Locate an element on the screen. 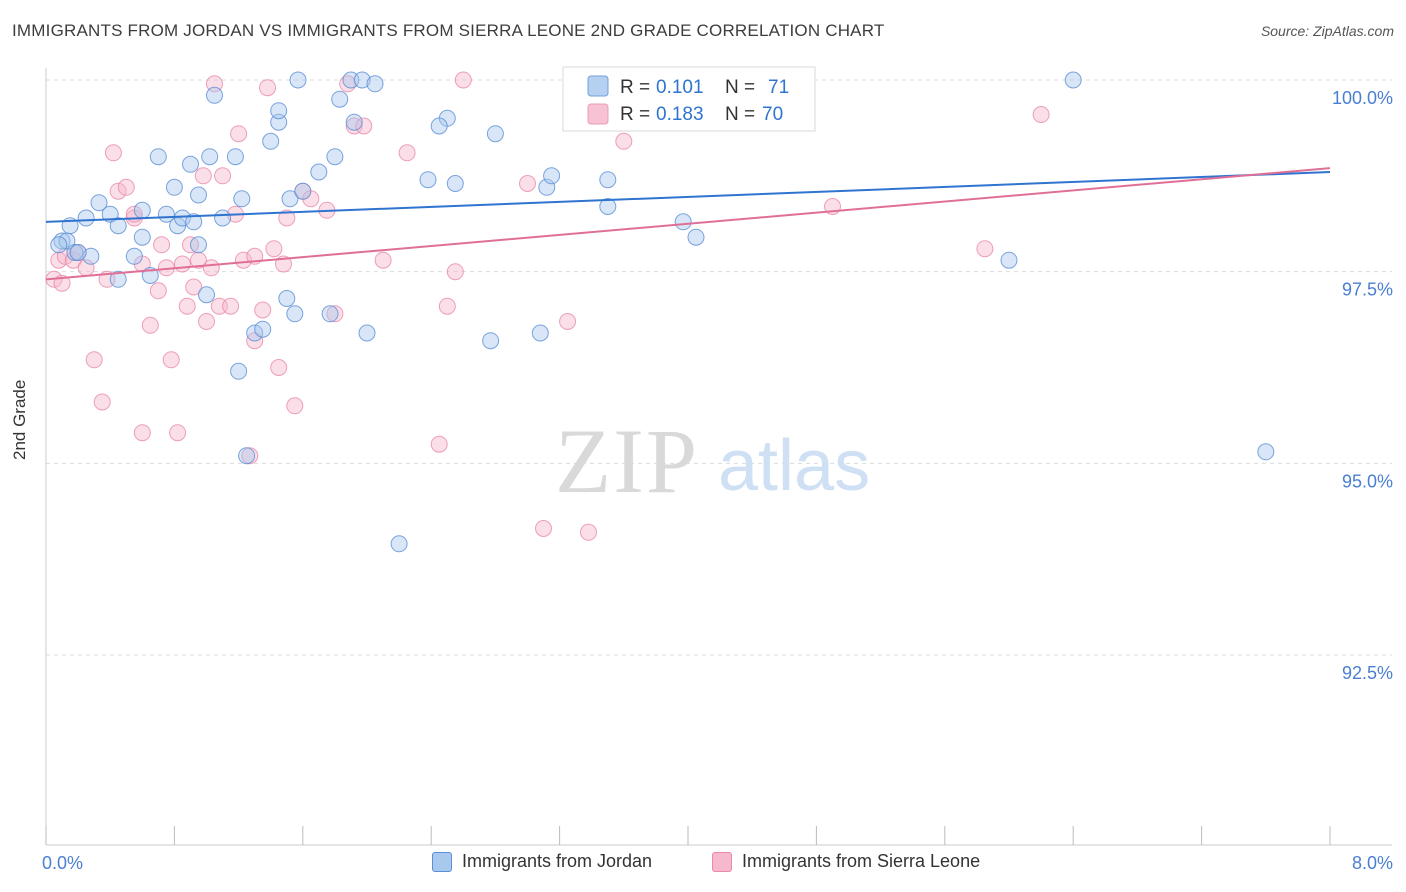 This screenshot has width=1406, height=892. y-tick-label-3: 100.0% is located at coordinates (1362, 98).